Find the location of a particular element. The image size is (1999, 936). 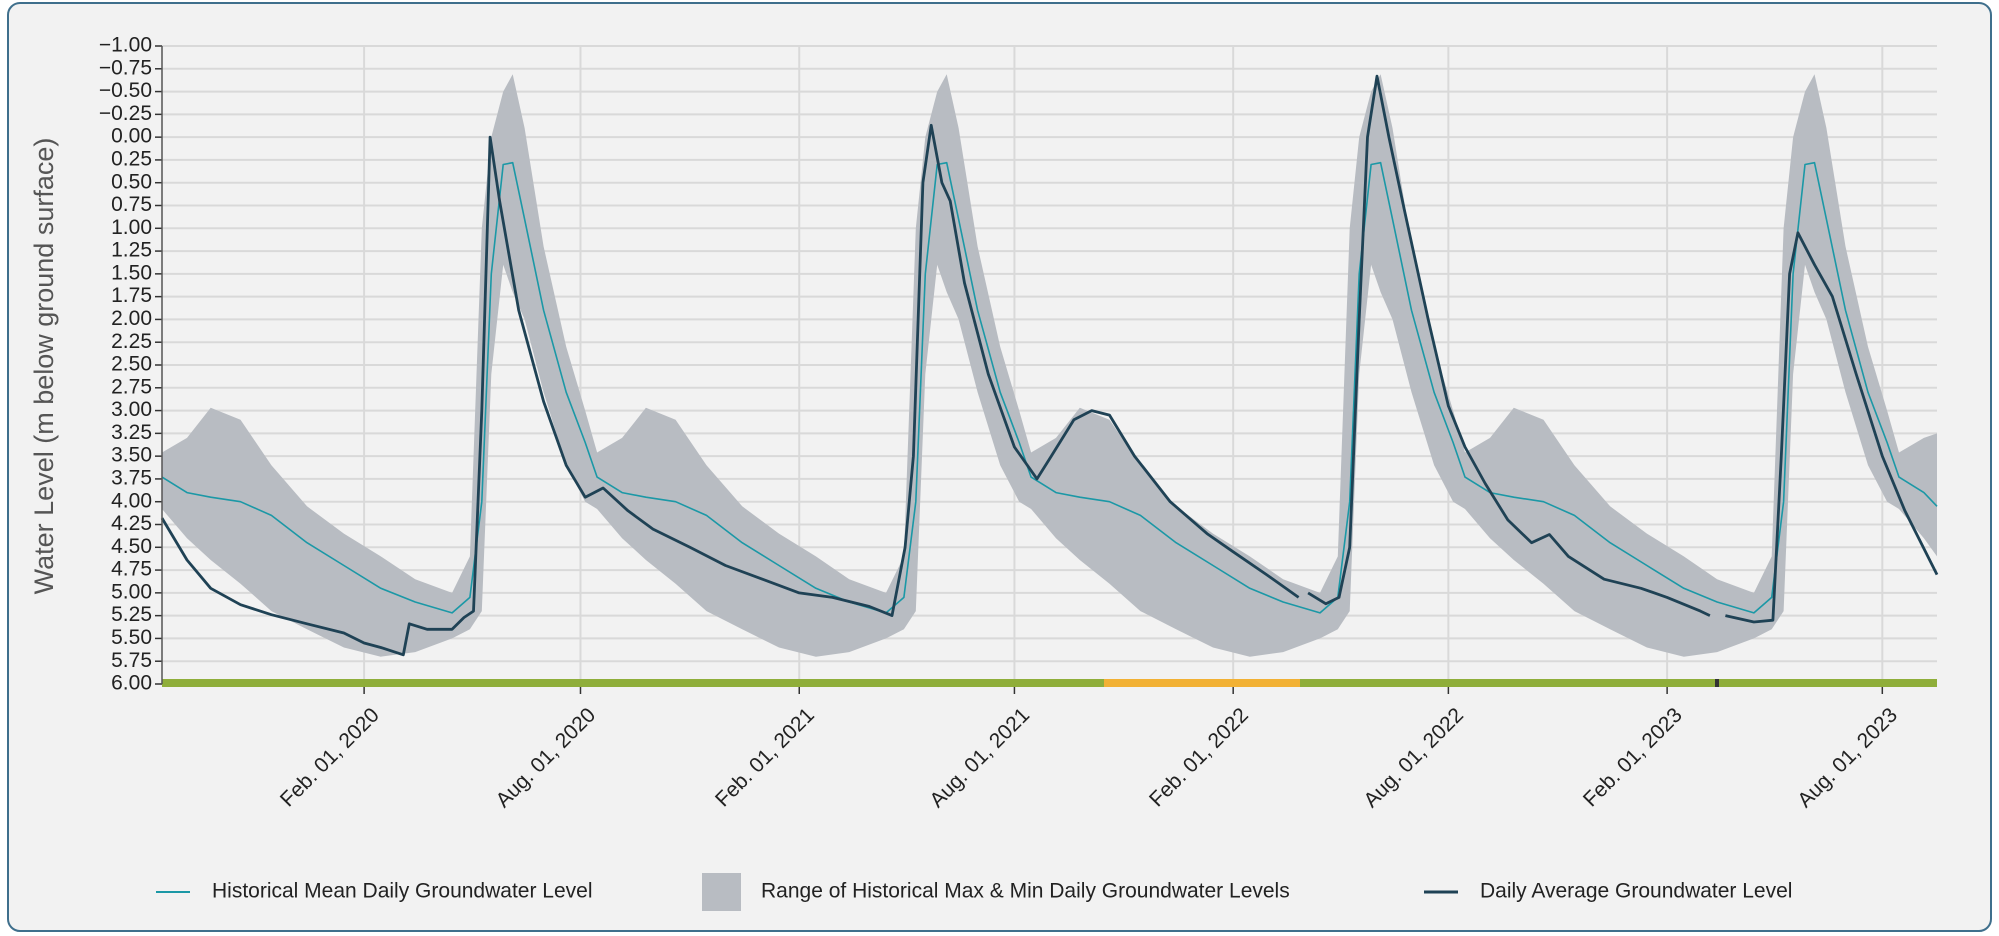

y-tick-label: 4.25 is located at coordinates (131, 523).